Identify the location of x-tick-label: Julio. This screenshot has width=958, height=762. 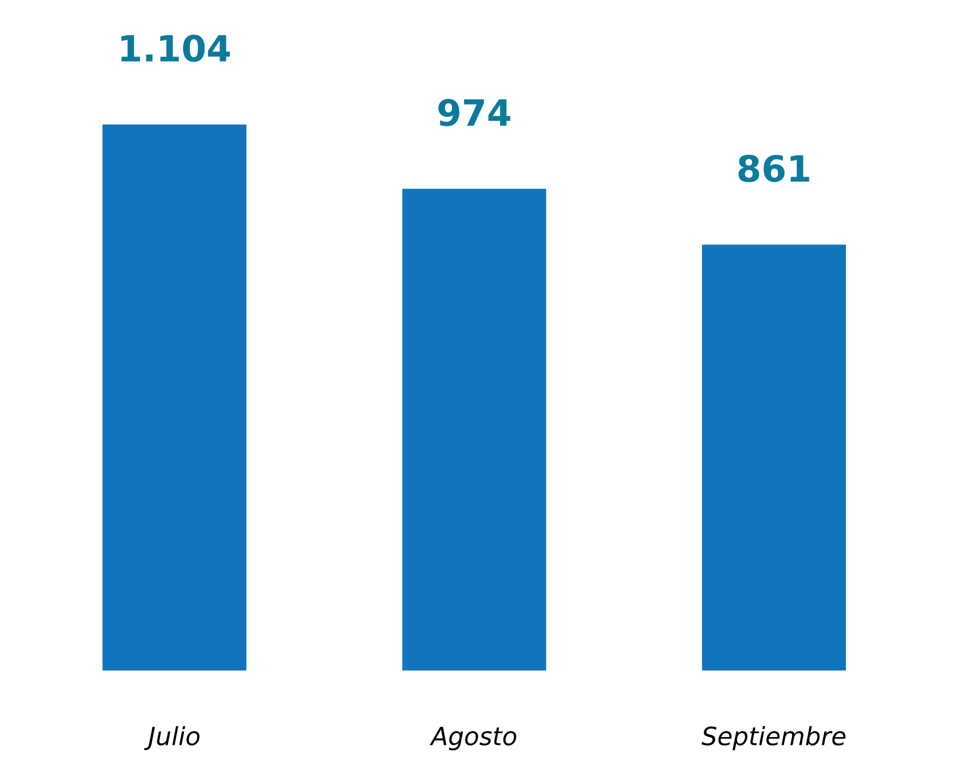
(172, 738).